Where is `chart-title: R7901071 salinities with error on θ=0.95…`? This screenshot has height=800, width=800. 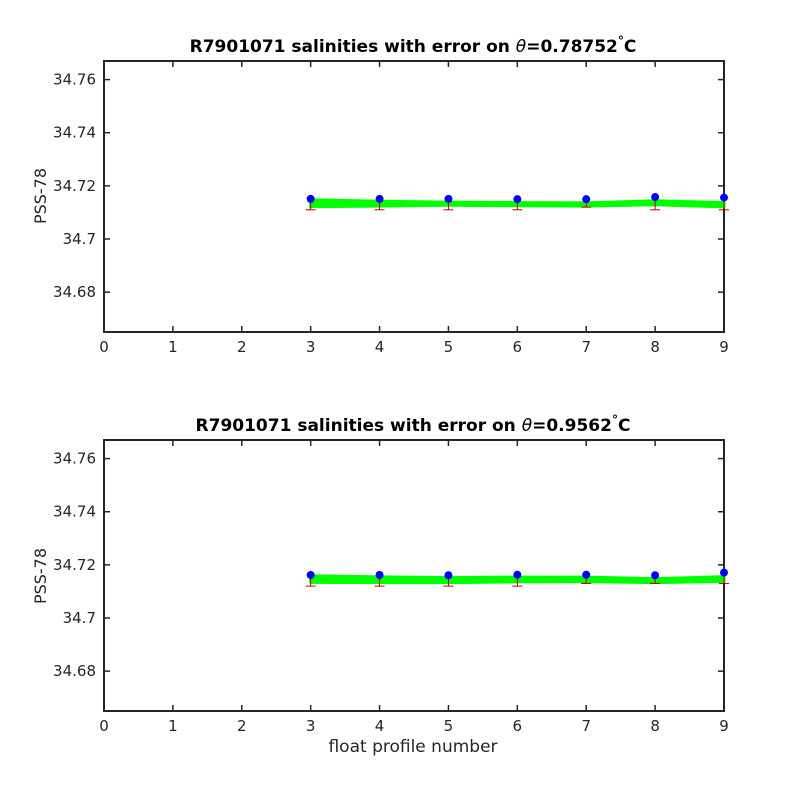 chart-title: R7901071 salinities with error on θ=0.95… is located at coordinates (413, 424).